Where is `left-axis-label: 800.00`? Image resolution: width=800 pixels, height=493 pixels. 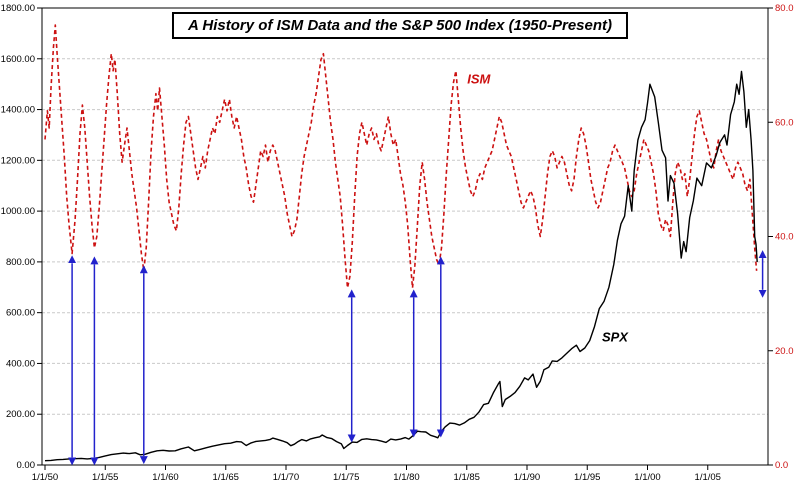
left-axis-label: 800.00 is located at coordinates (20, 262).